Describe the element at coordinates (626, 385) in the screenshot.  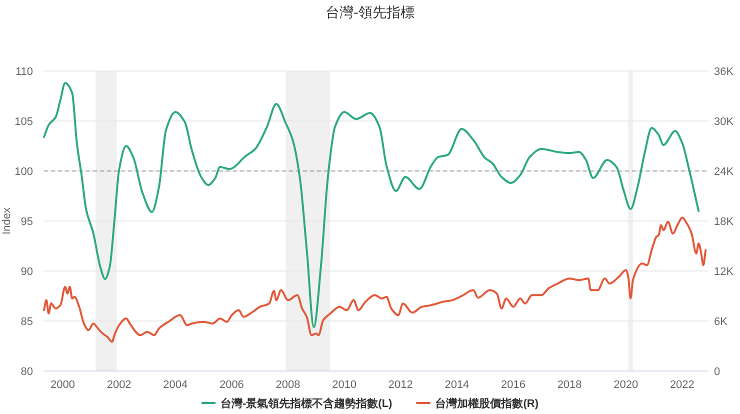
I see `x-tick-label: 2020` at that location.